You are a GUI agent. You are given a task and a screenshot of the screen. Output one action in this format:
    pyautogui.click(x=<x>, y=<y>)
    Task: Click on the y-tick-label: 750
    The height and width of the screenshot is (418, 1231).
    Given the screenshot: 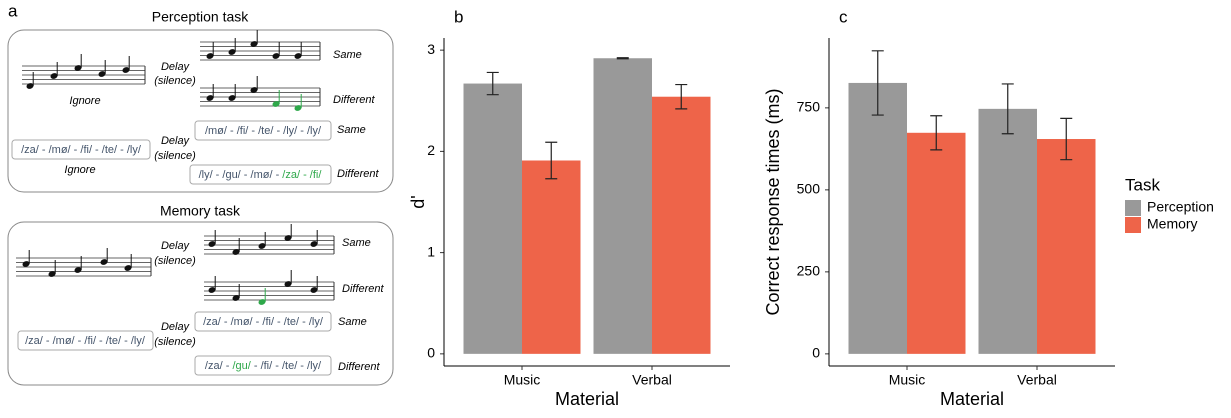 What is the action you would take?
    pyautogui.click(x=809, y=107)
    